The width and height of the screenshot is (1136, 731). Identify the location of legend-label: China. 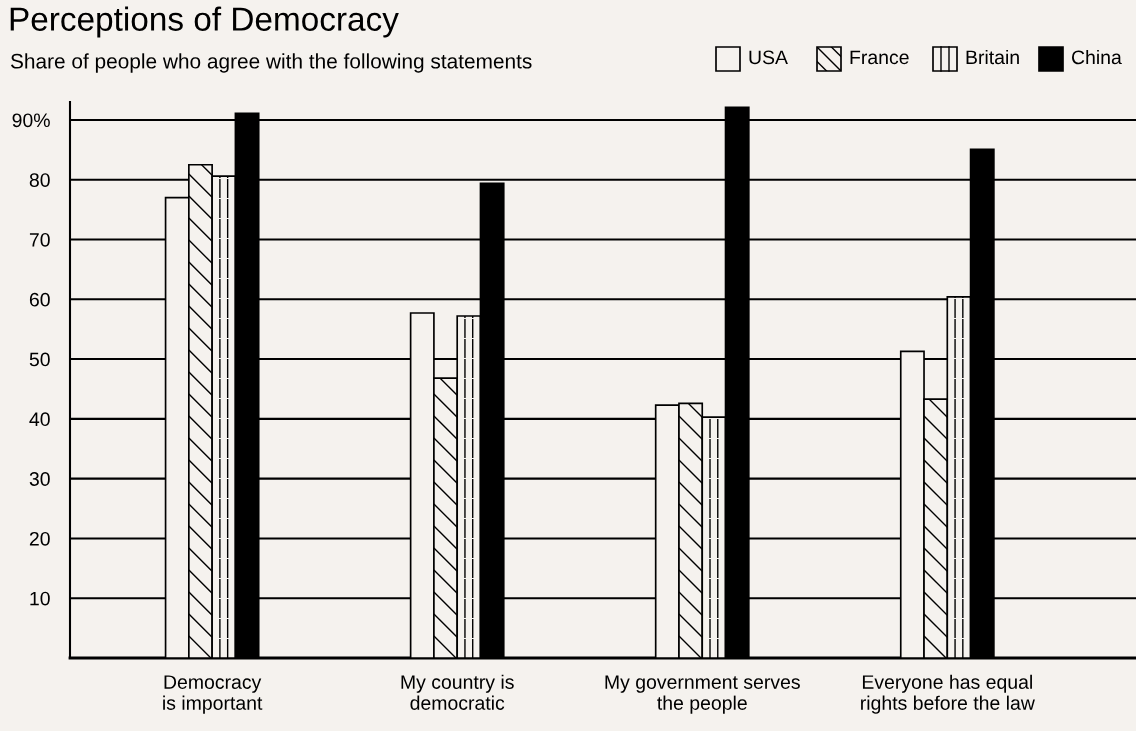
(1096, 57).